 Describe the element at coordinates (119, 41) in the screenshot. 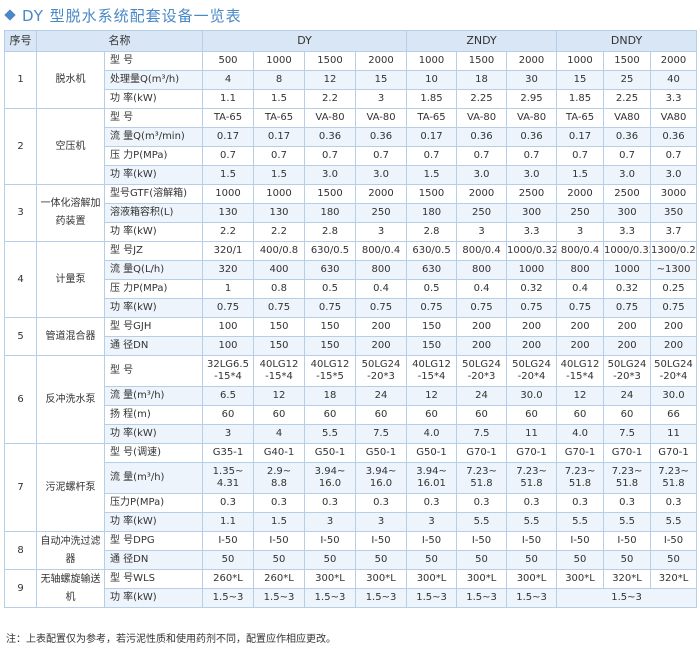

I see `header-name: 名称` at that location.